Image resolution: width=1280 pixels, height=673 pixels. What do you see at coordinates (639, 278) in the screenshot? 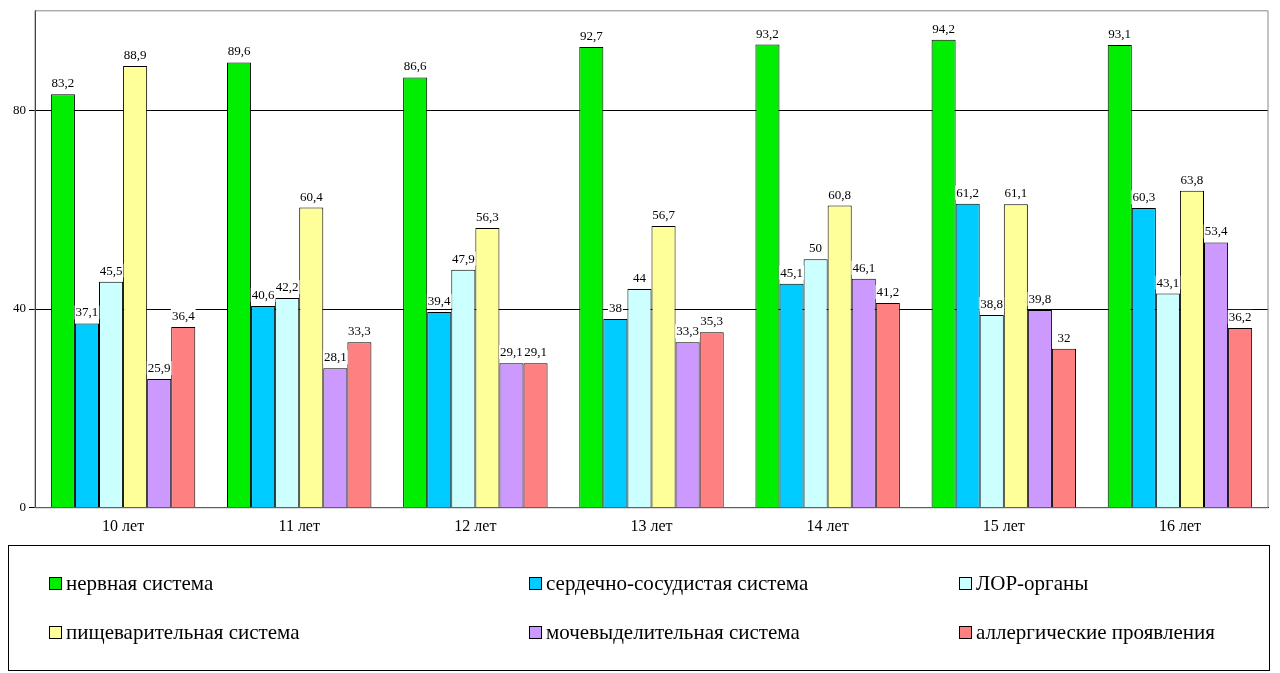
I see `data-label: 44` at bounding box center [639, 278].